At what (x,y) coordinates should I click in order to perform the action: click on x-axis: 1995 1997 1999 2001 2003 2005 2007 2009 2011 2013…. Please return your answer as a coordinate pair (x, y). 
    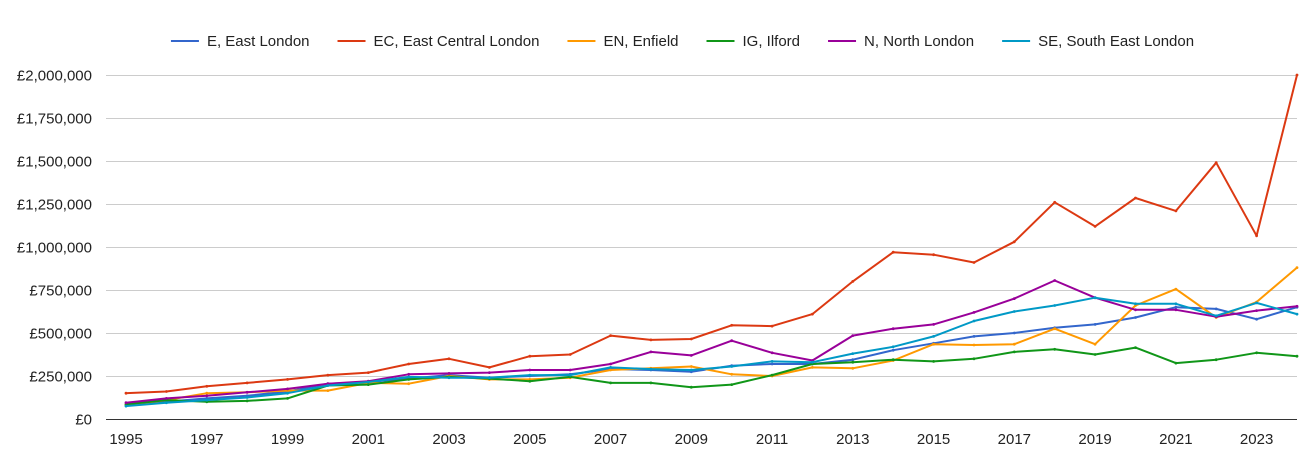
    Looking at the image, I should click on (691, 439).